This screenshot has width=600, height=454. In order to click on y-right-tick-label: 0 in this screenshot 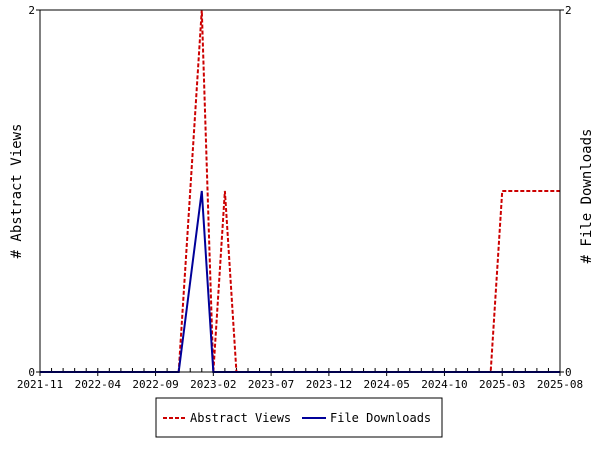, I will do `click(568, 372)`.